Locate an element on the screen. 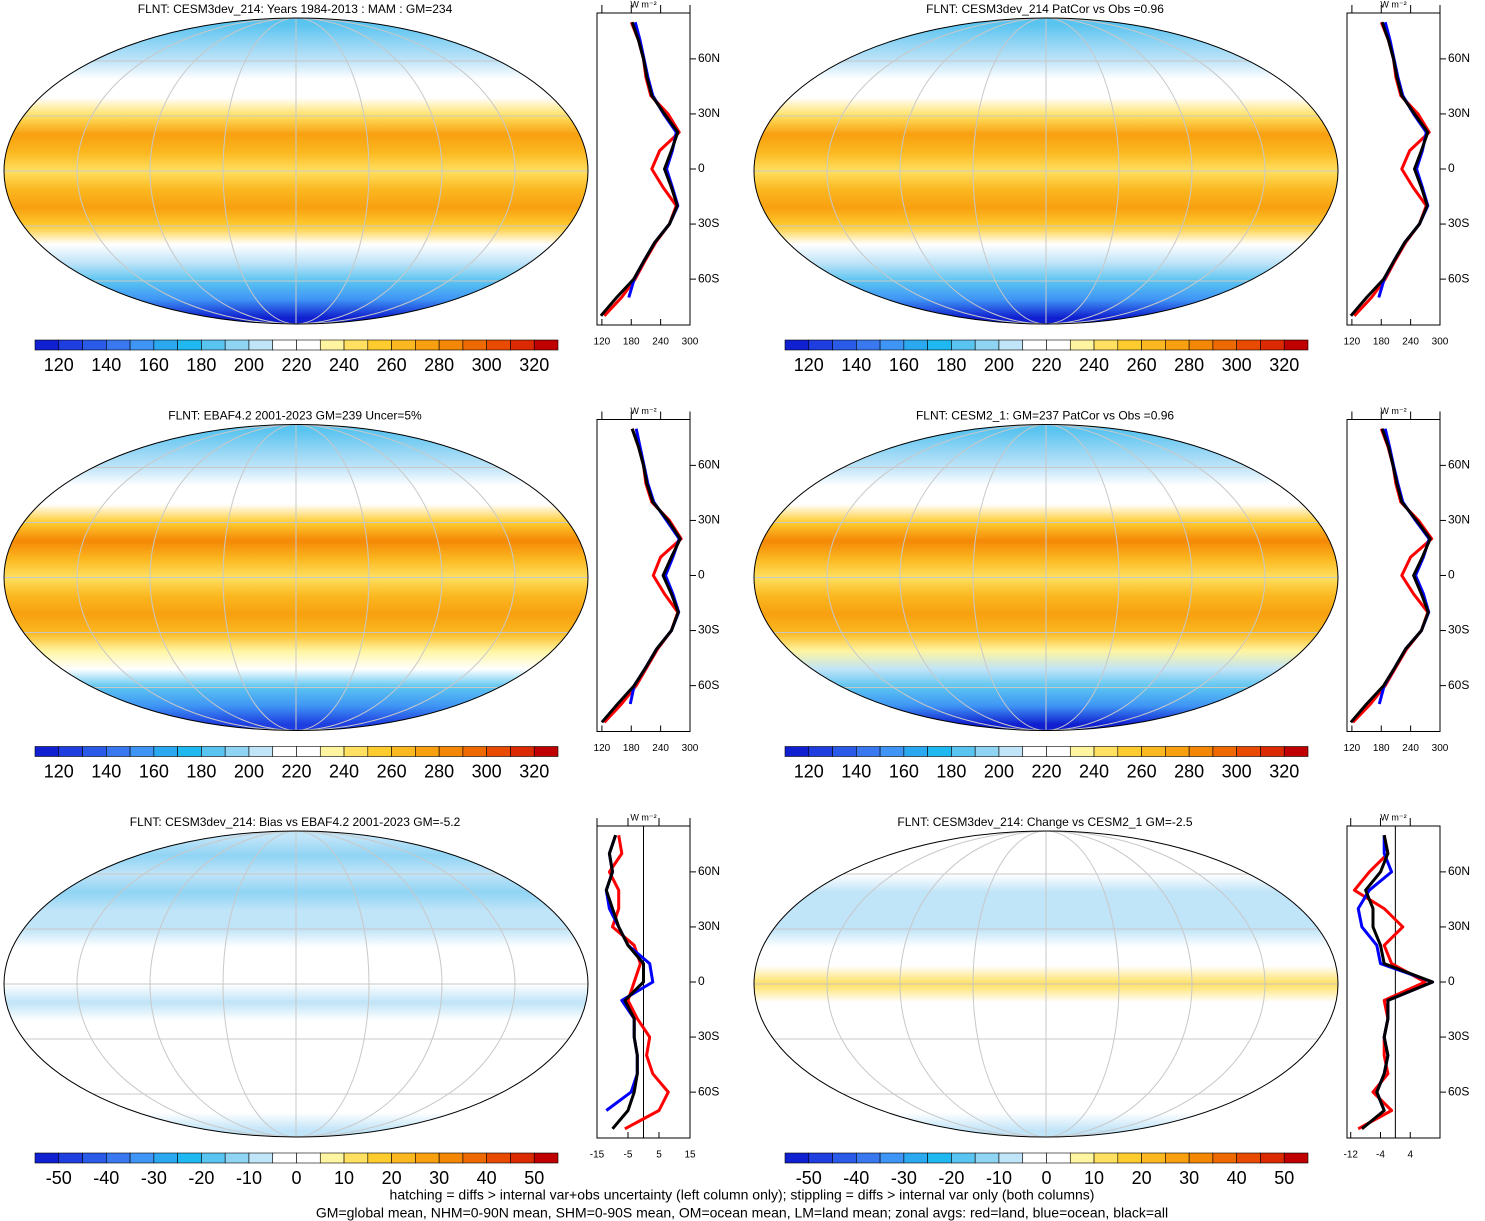 Image resolution: width=1485 pixels, height=1221 pixels. colorbar-label: 300 is located at coordinates (1237, 365).